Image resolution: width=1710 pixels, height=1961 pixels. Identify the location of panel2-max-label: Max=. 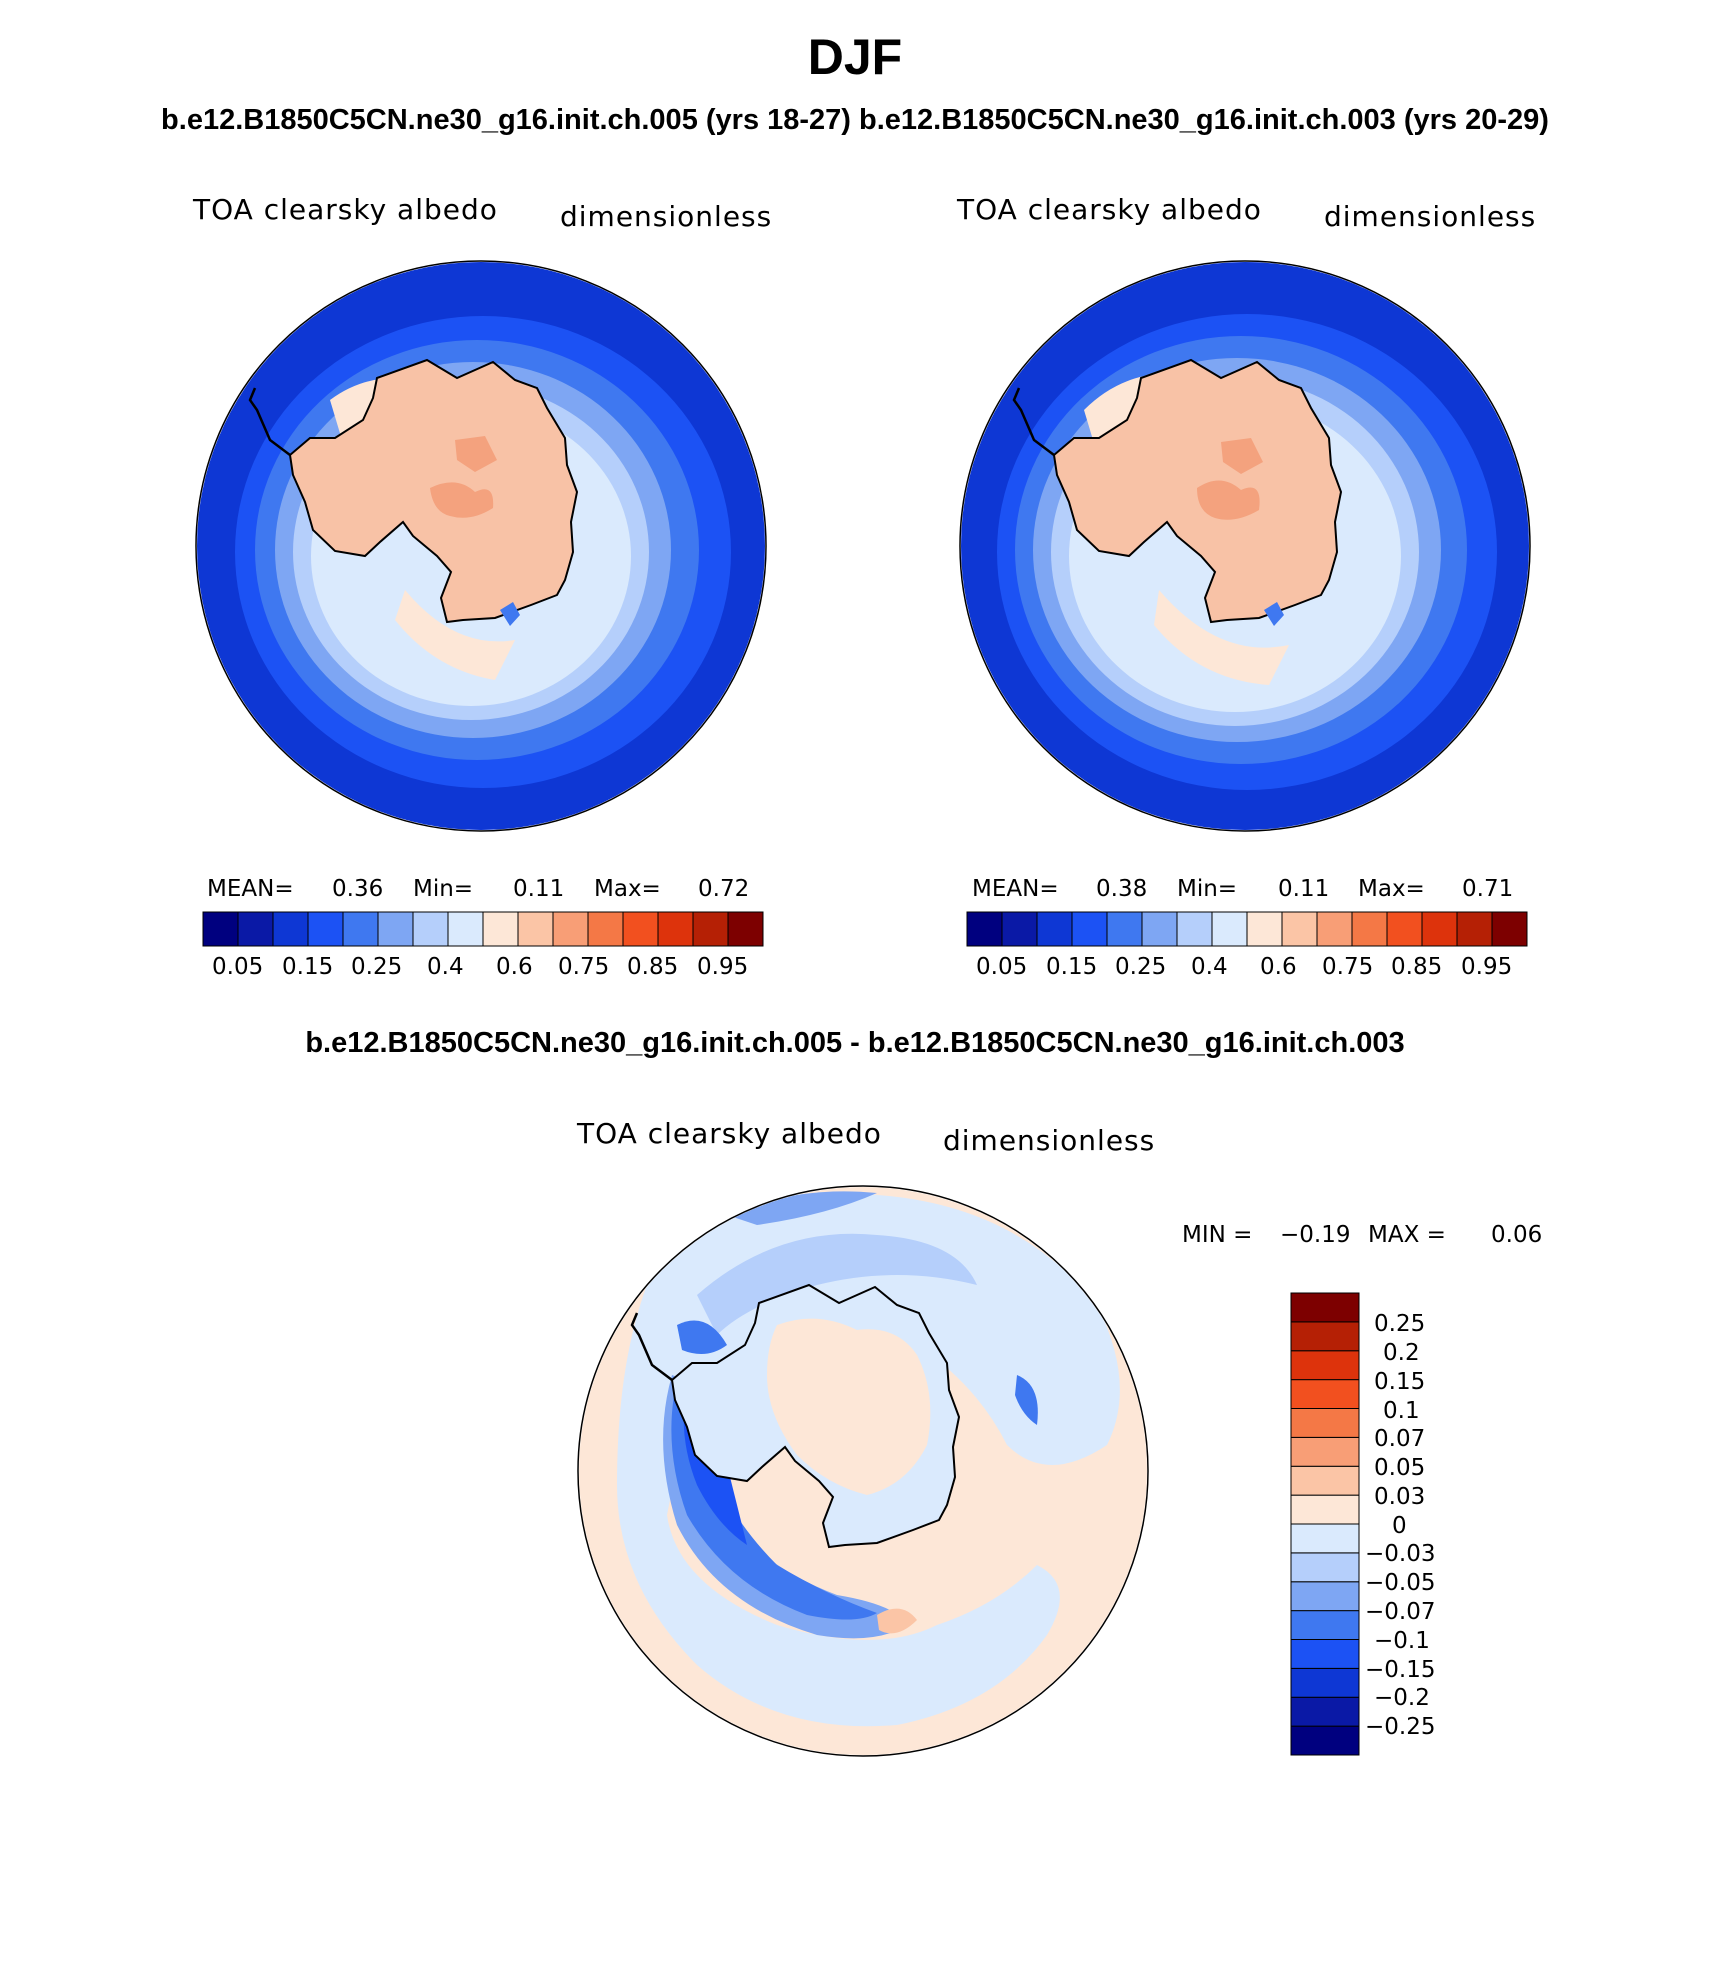
(1391, 889).